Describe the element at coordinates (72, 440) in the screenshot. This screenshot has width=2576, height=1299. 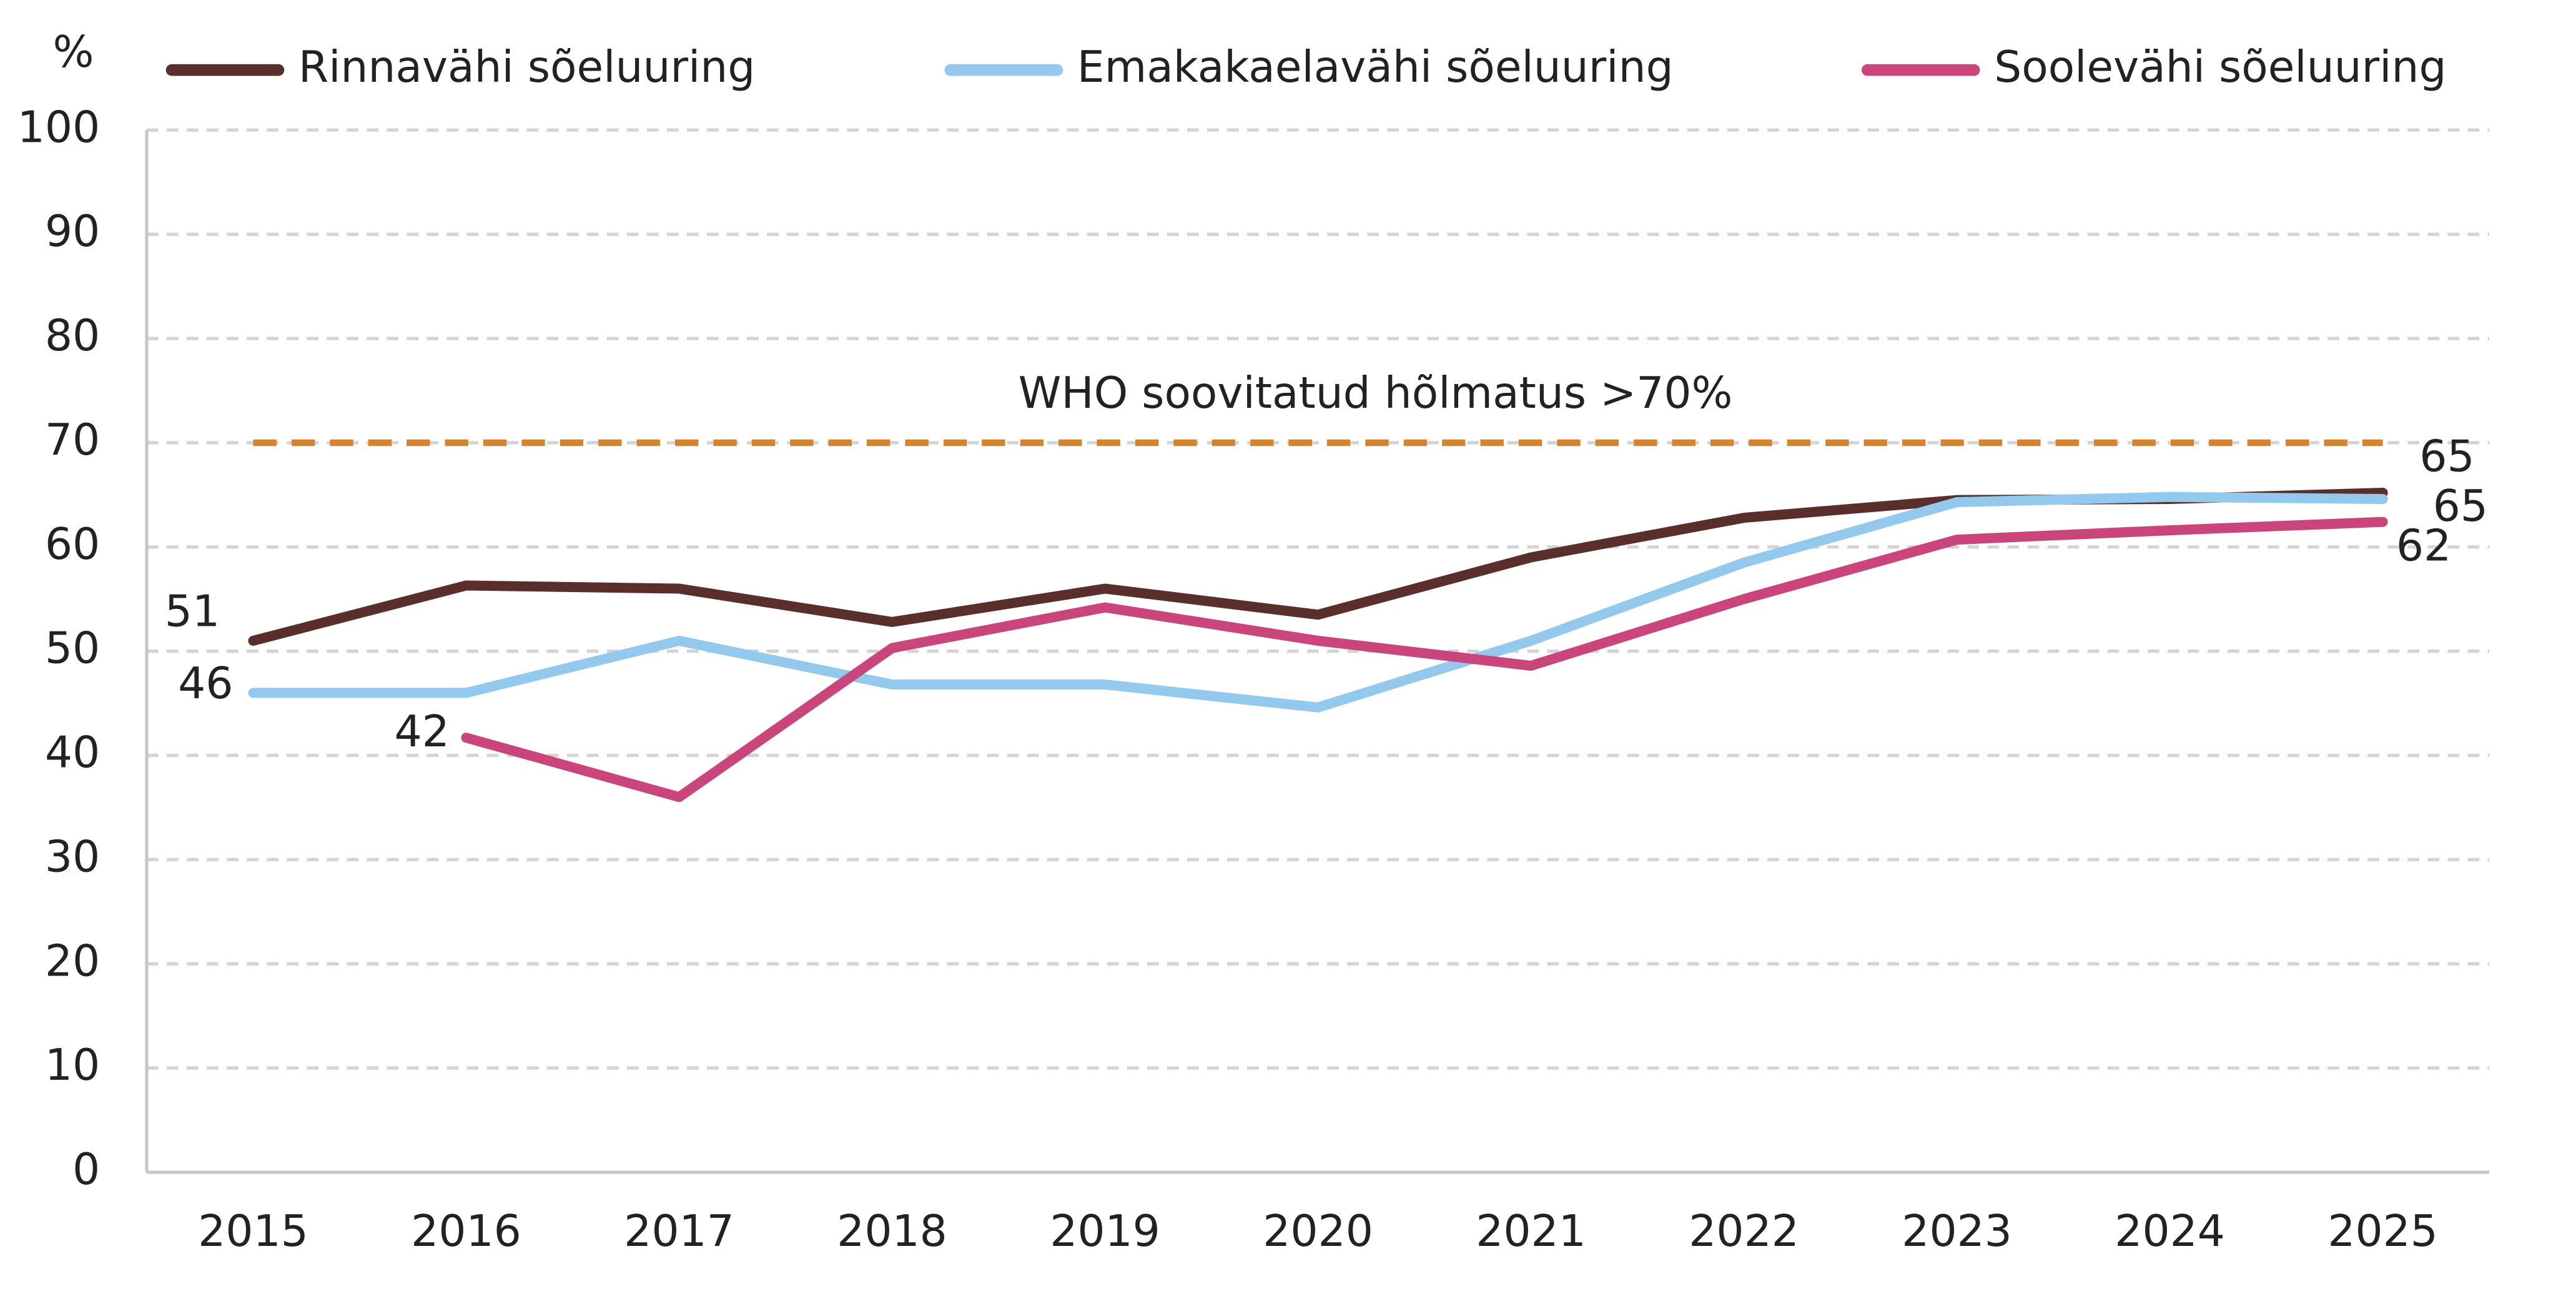
I see `y-tick-label: 70` at that location.